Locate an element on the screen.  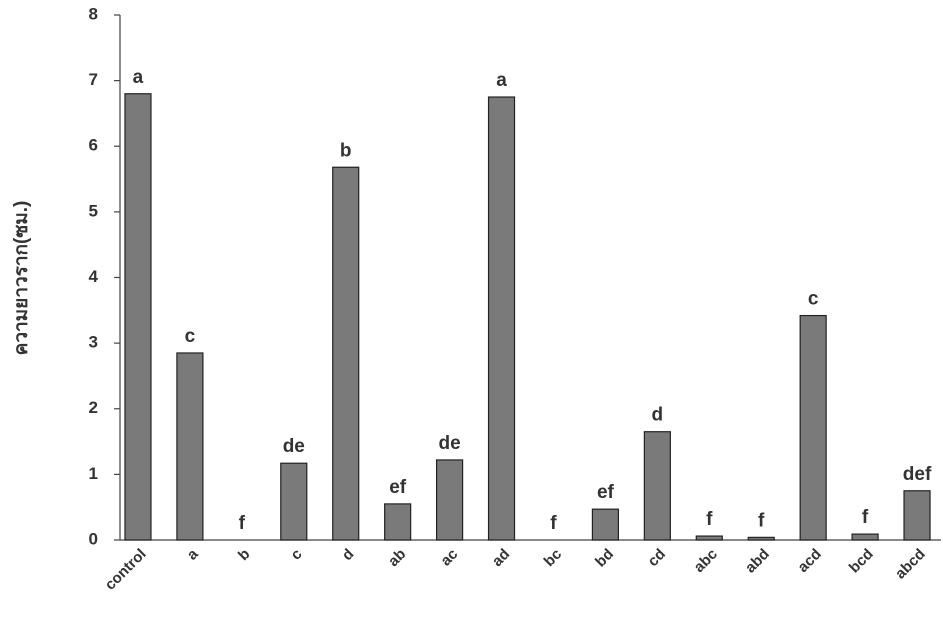
annotation: d is located at coordinates (658, 415).